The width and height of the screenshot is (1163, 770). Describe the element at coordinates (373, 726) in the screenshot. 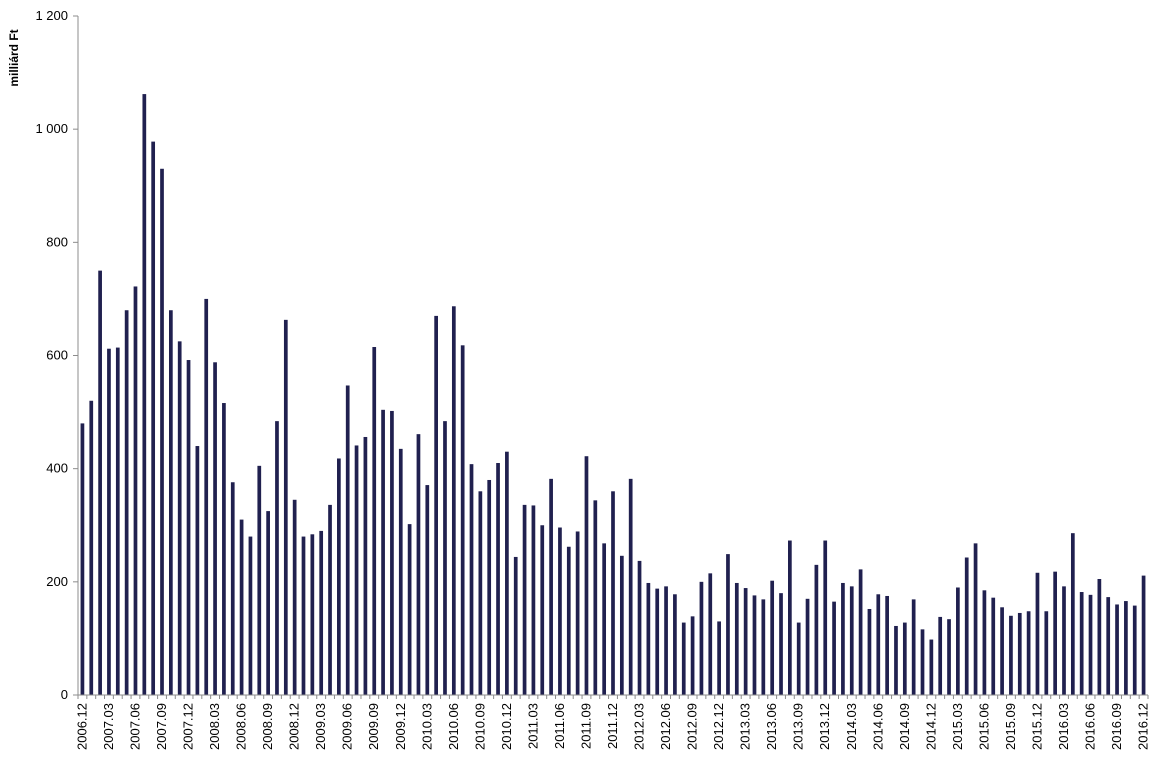

I see `x-tick-label: 2009.09` at that location.